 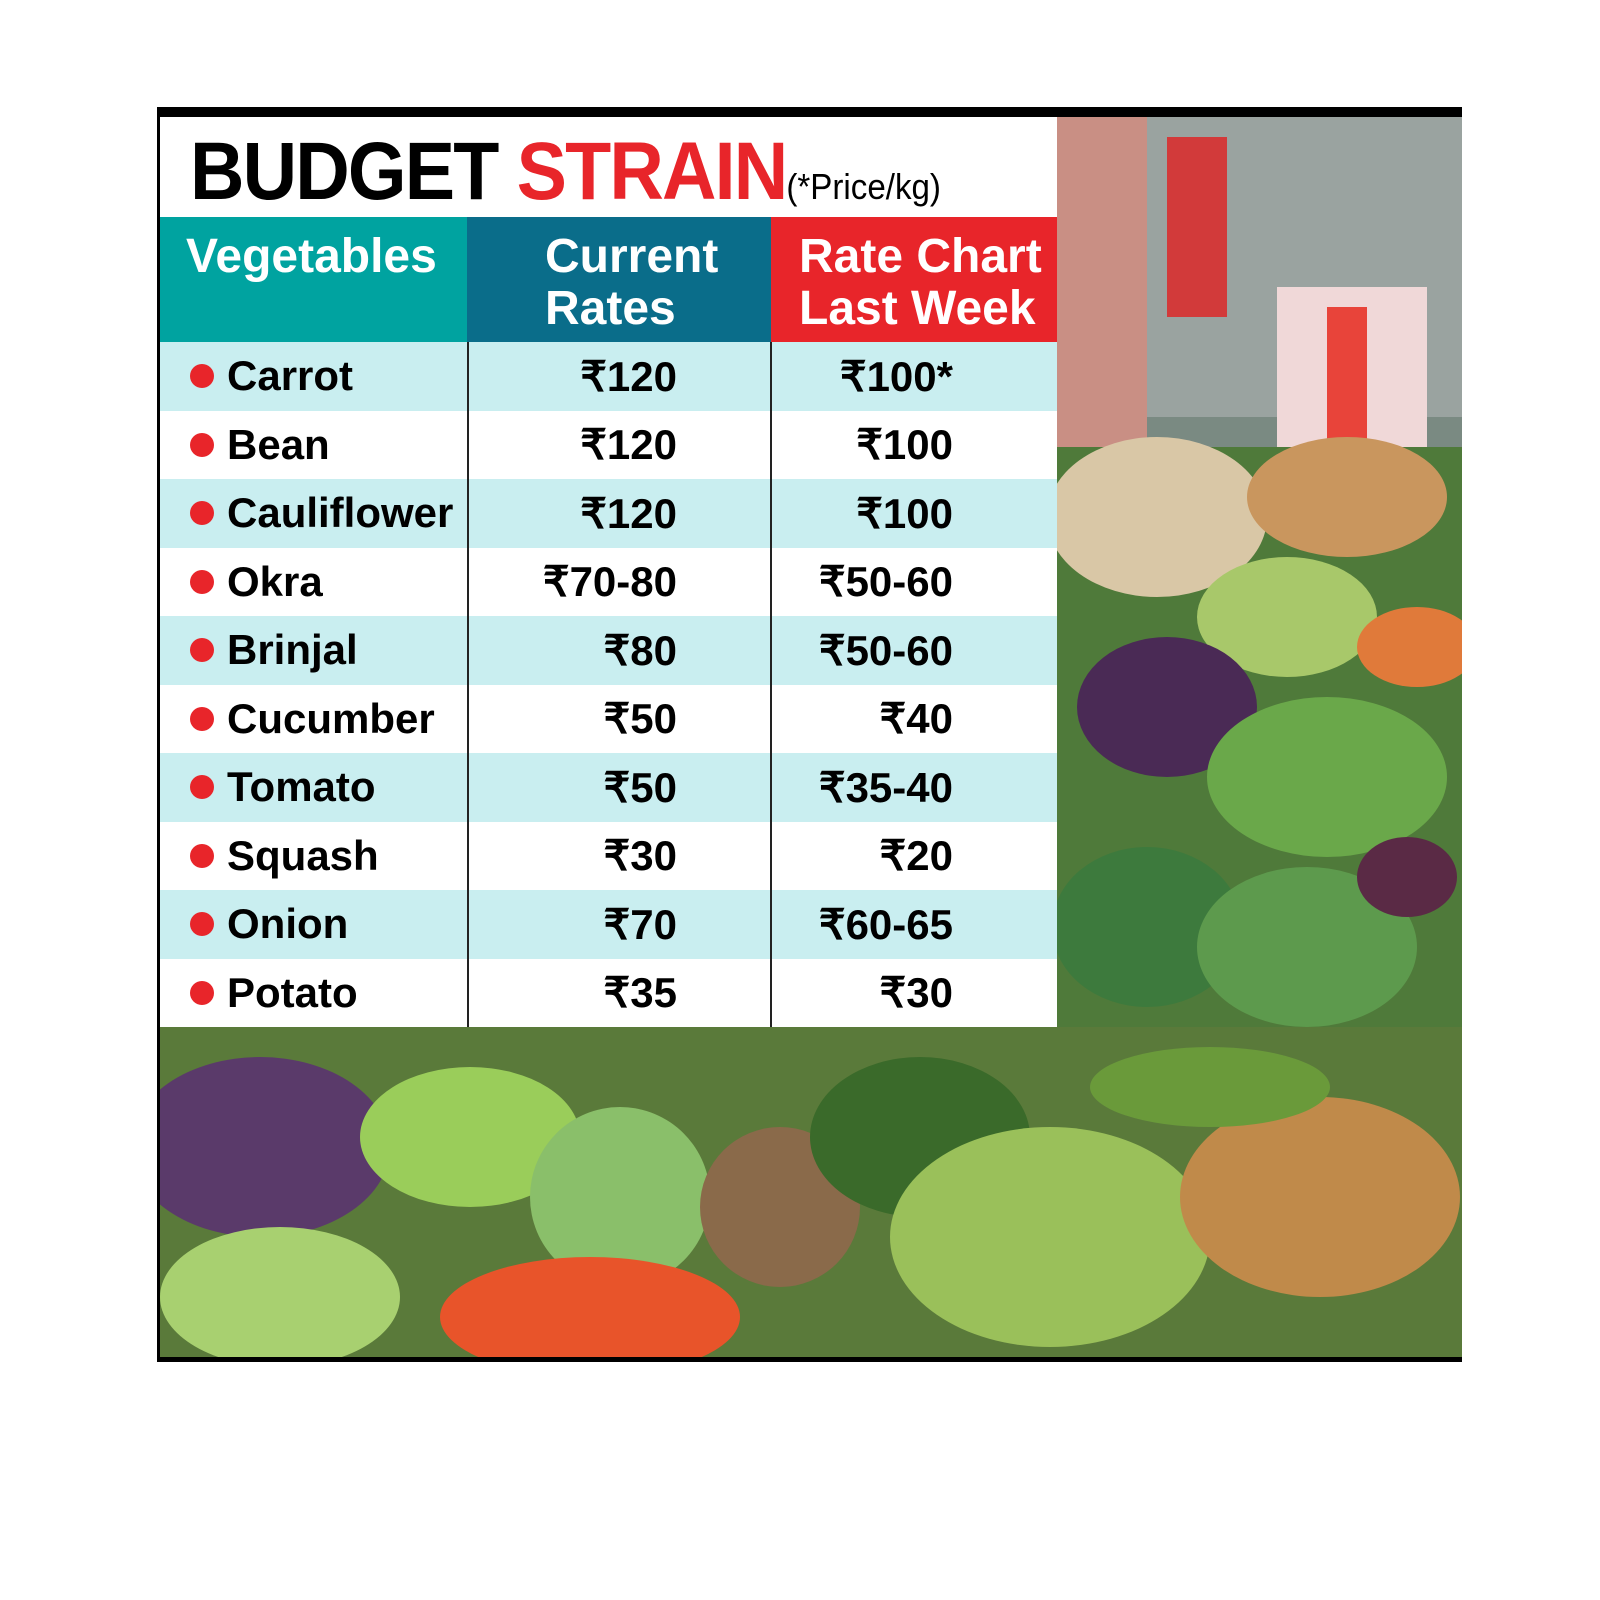 What do you see at coordinates (292, 650) in the screenshot?
I see `vegetable-name: Brinjal` at bounding box center [292, 650].